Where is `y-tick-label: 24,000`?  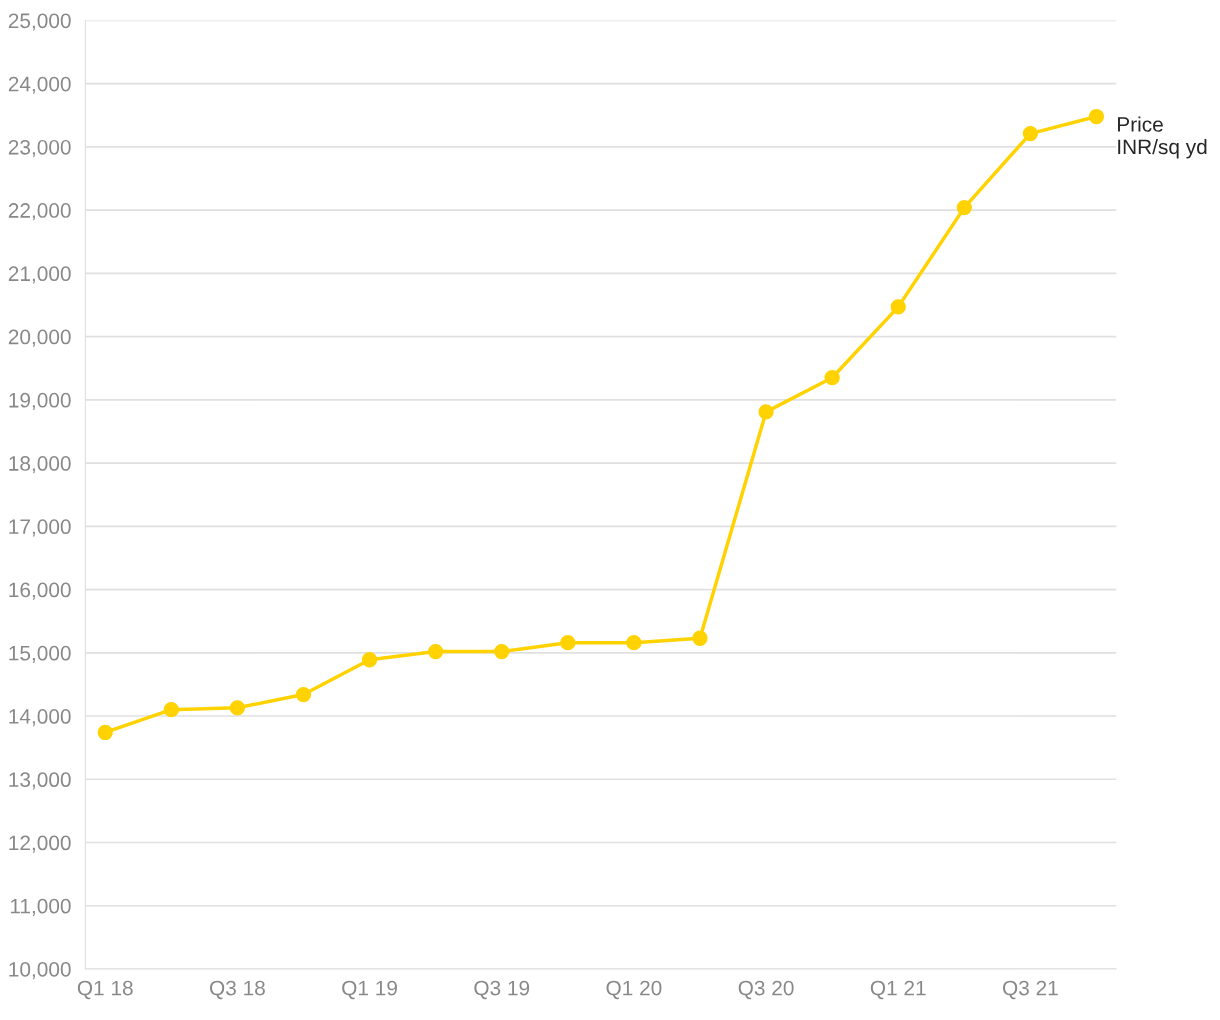
y-tick-label: 24,000 is located at coordinates (39, 85).